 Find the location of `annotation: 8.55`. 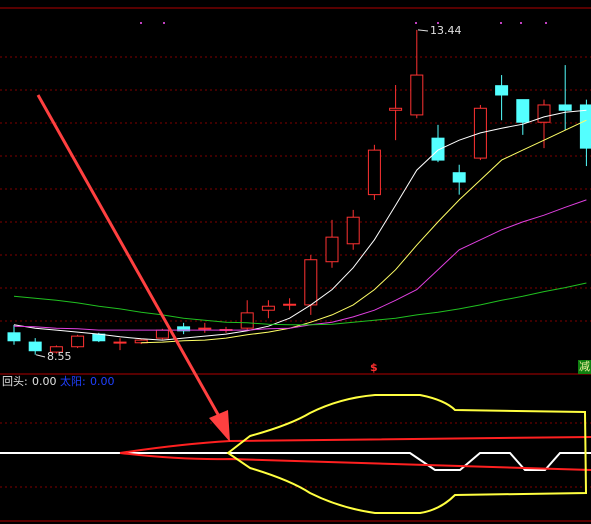

annotation: 8.55 is located at coordinates (59, 356).